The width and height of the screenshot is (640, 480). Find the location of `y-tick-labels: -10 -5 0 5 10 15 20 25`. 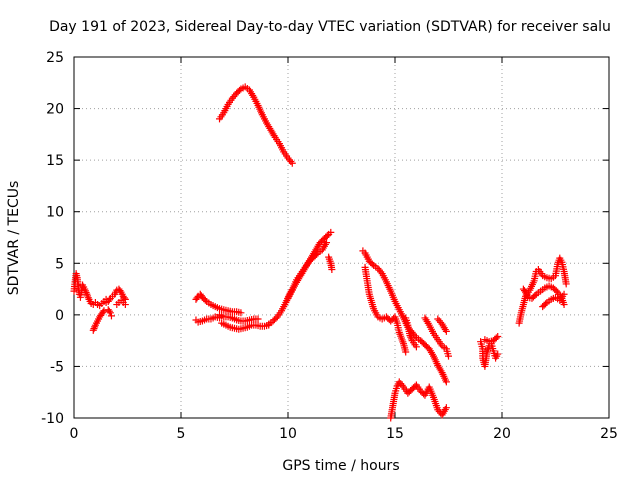

y-tick-labels: -10 -5 0 5 10 15 20 25 is located at coordinates (52, 238).